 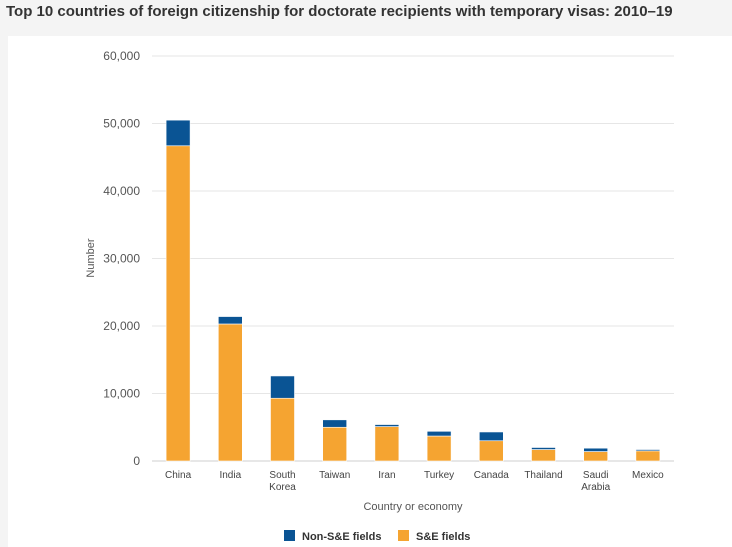 I want to click on y-tick-label: 0, so click(x=136, y=461).